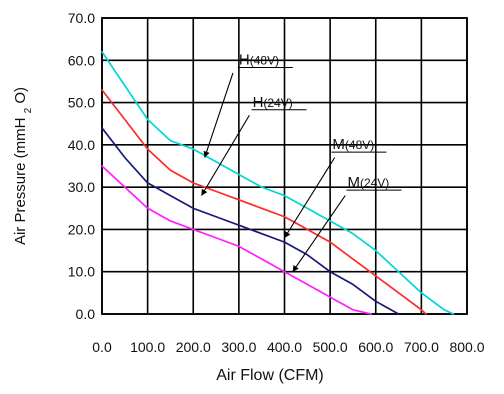 The image size is (504, 394). What do you see at coordinates (374, 183) in the screenshot?
I see `annotation-label-suffix-3: (24V)` at bounding box center [374, 183].